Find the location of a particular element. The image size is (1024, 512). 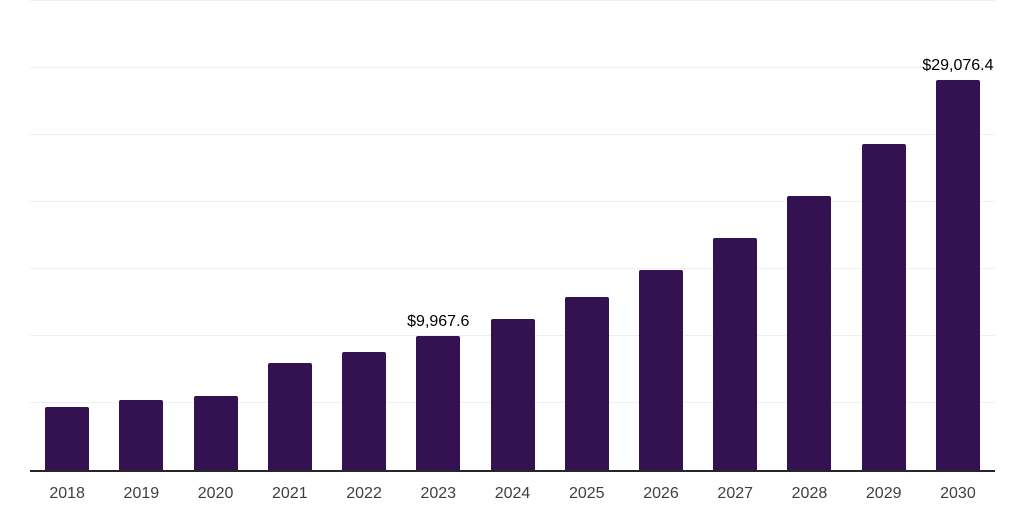

bar-slot-2022 is located at coordinates (364, 235).